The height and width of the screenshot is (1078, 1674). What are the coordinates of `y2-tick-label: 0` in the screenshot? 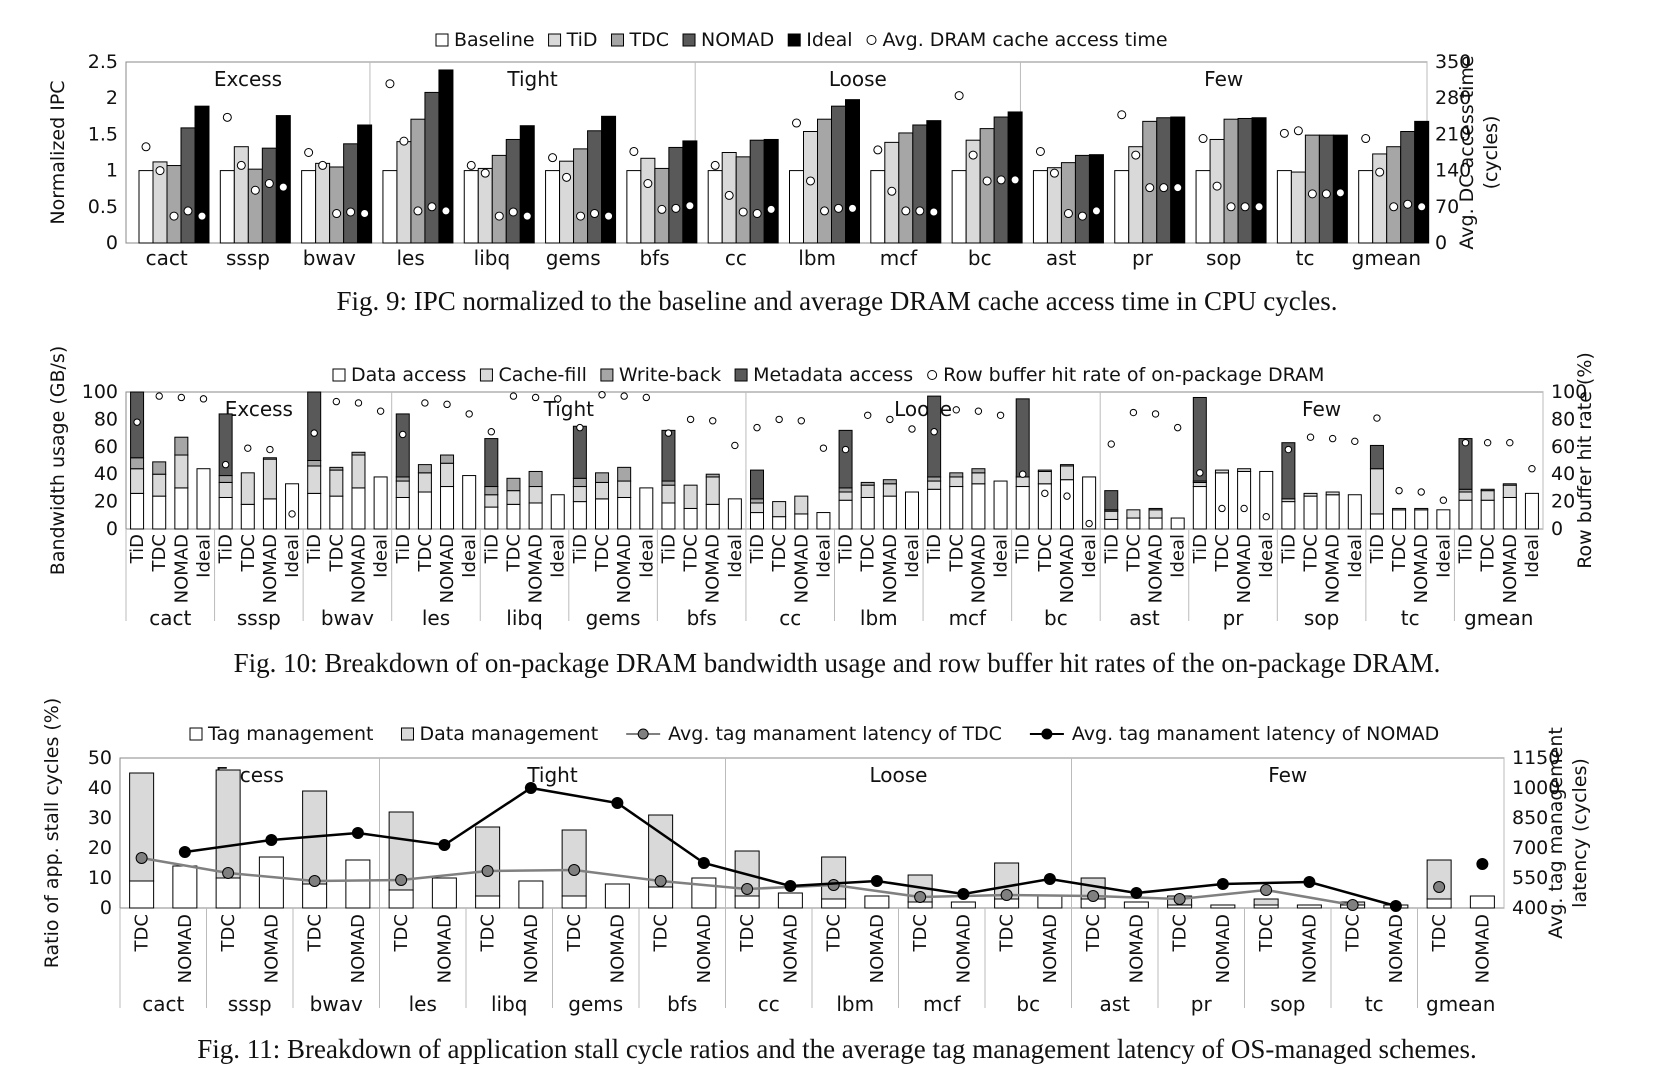 It's located at (1557, 529).